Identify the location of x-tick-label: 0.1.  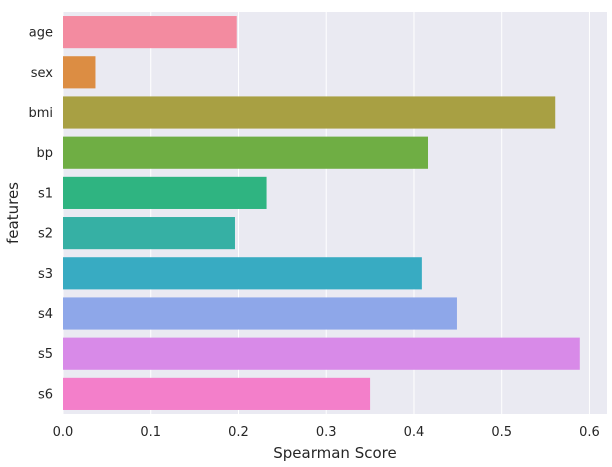
(150, 432).